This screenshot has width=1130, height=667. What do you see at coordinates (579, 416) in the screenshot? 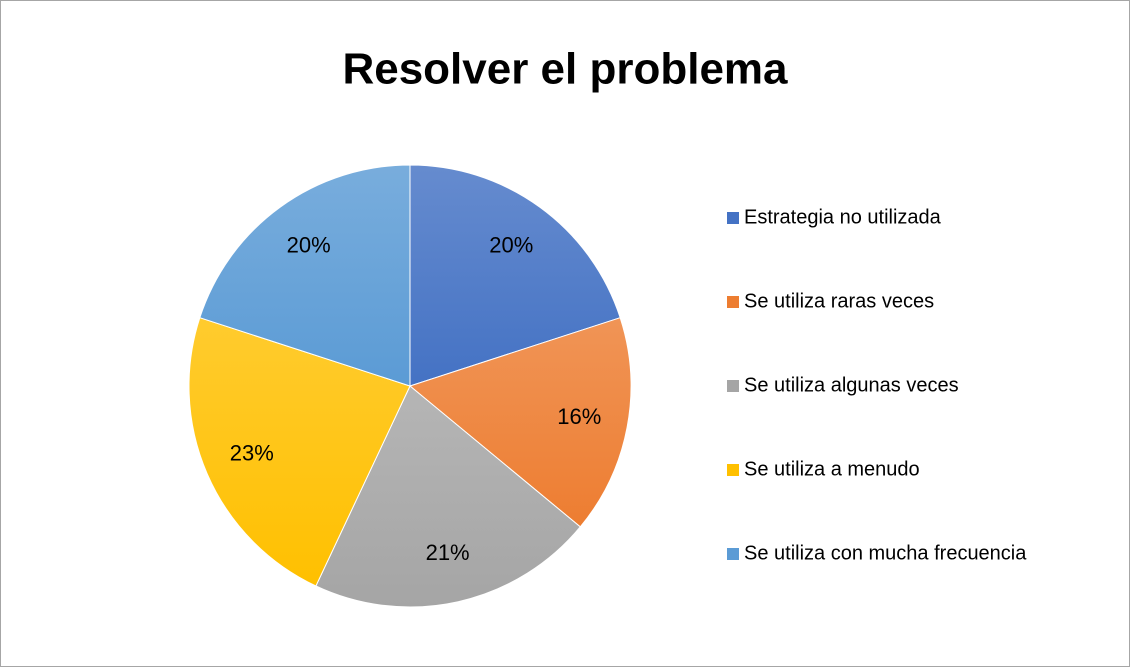
I see `data-label: 16%` at bounding box center [579, 416].